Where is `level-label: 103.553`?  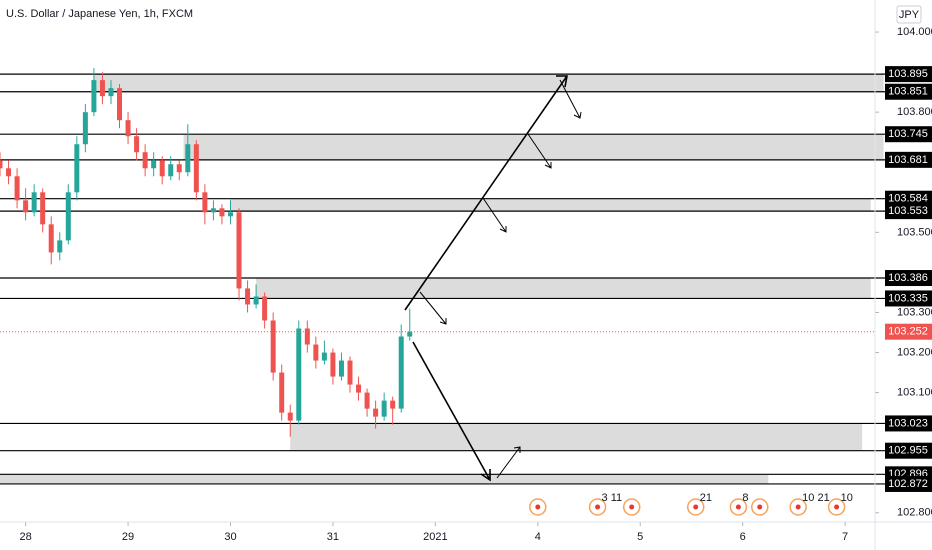
level-label: 103.553 is located at coordinates (908, 211).